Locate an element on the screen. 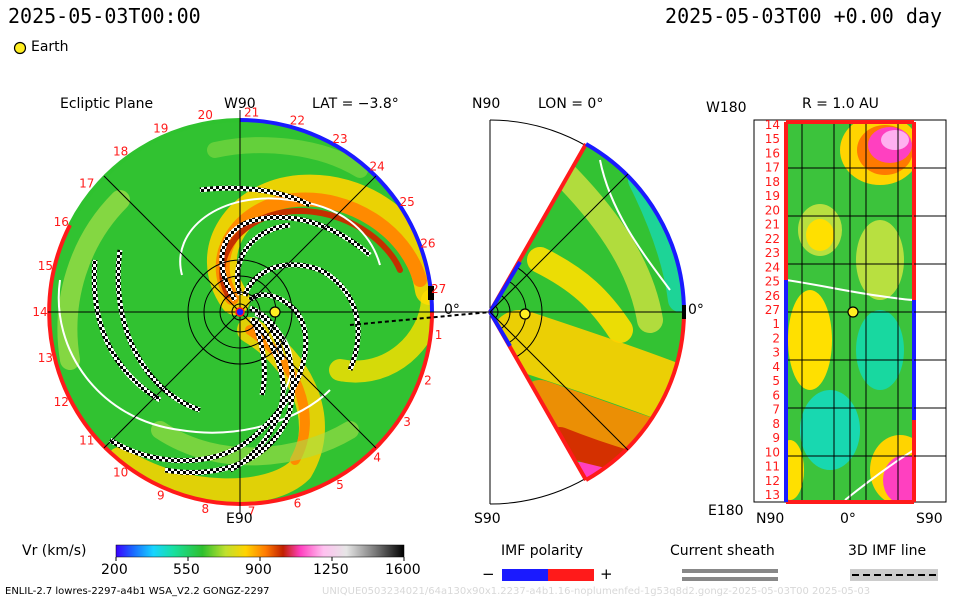  colorbar-tick-1250: 1250 is located at coordinates (331, 570).